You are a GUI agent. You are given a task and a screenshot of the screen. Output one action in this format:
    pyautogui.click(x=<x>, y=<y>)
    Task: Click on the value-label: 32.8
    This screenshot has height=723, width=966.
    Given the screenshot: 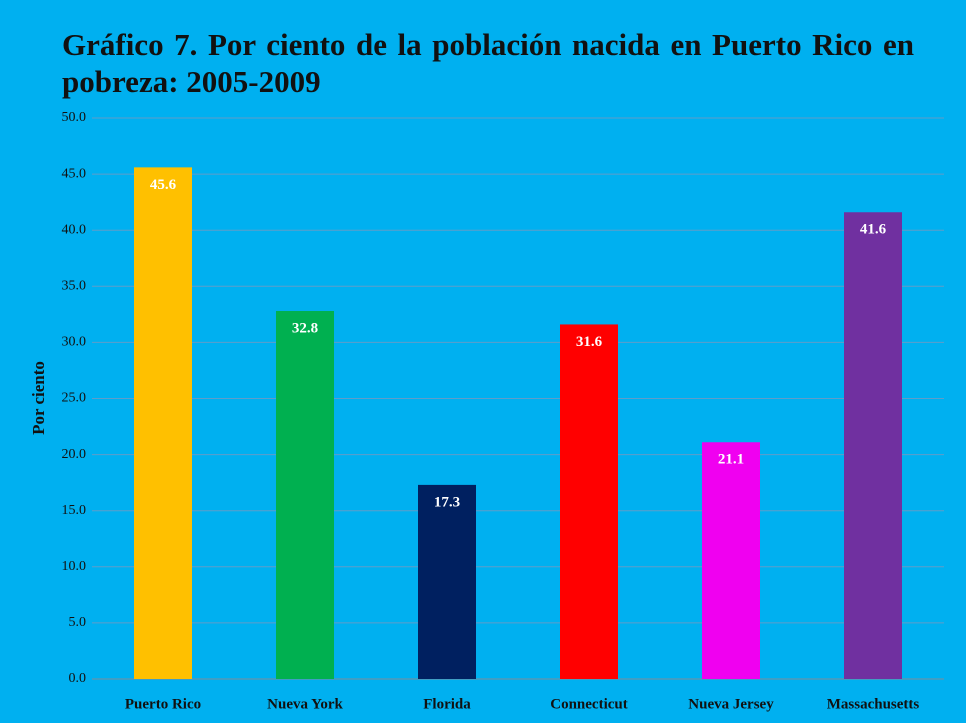 What is the action you would take?
    pyautogui.click(x=305, y=328)
    